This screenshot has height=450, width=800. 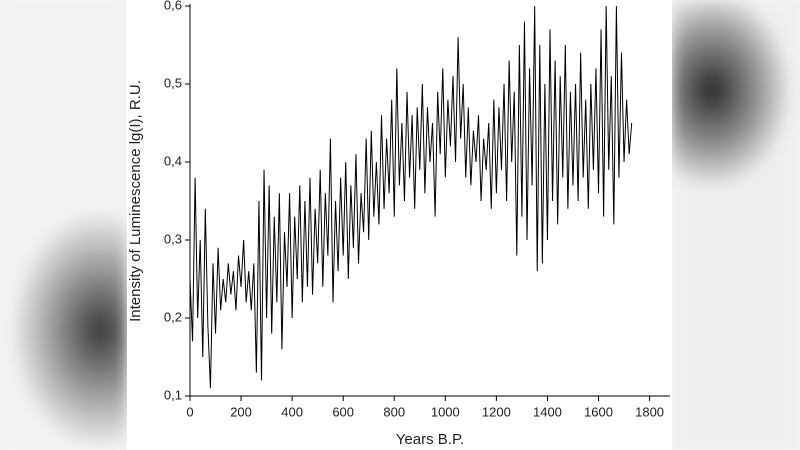 What do you see at coordinates (343, 411) in the screenshot?
I see `x-tick-label: 600` at bounding box center [343, 411].